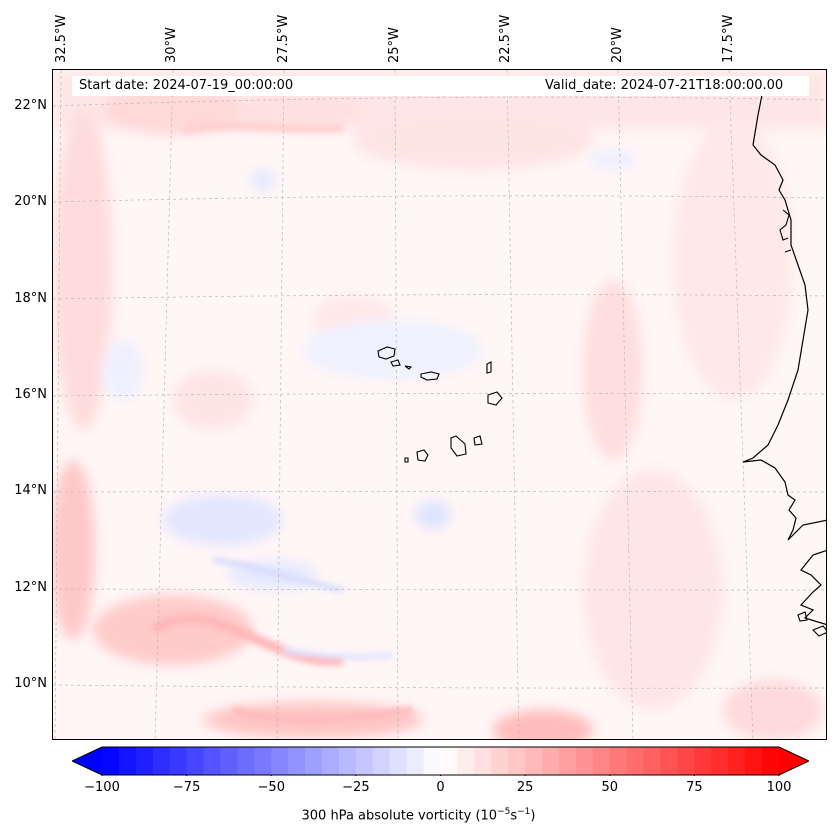 This screenshot has width=837, height=839. Describe the element at coordinates (61, 38) in the screenshot. I see `lon-label-32-5w: 32.5°W` at that location.